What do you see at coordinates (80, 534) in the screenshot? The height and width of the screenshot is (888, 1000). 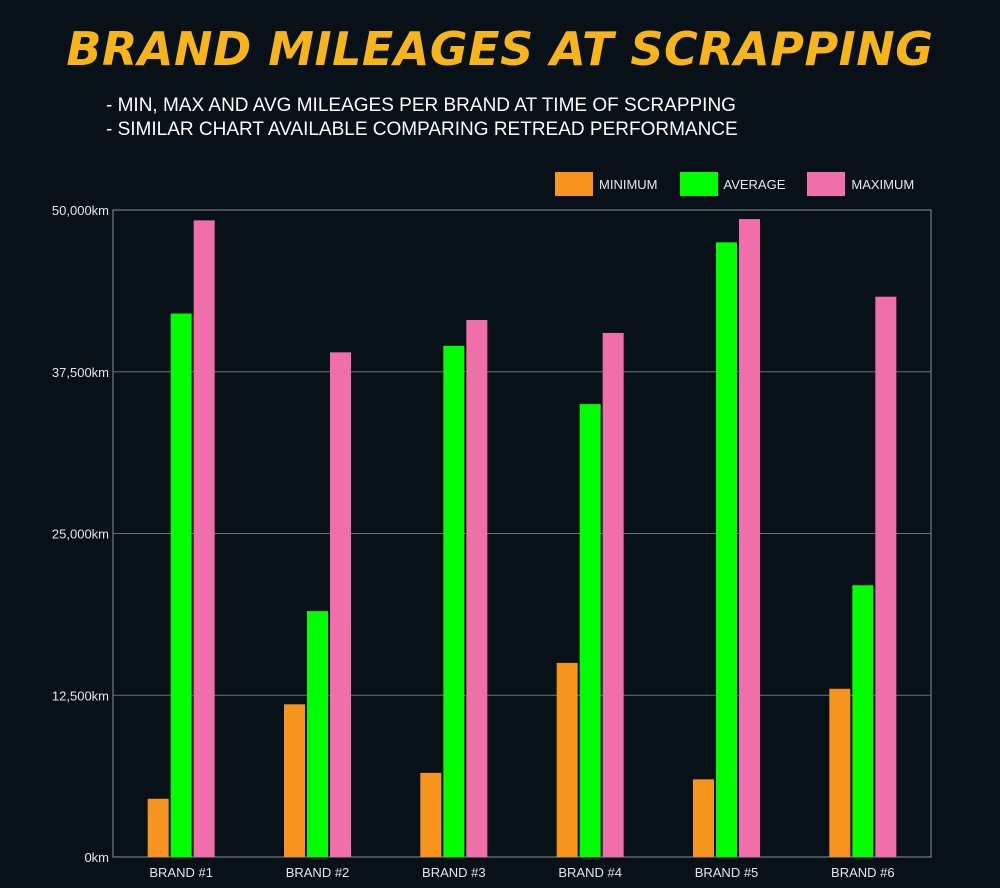 I see `y-tick-label: 25,000km` at bounding box center [80, 534].